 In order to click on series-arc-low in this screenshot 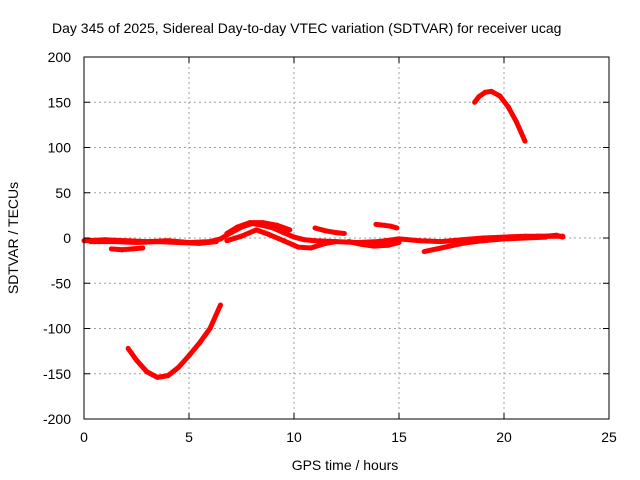, I will do `click(174, 341)`.